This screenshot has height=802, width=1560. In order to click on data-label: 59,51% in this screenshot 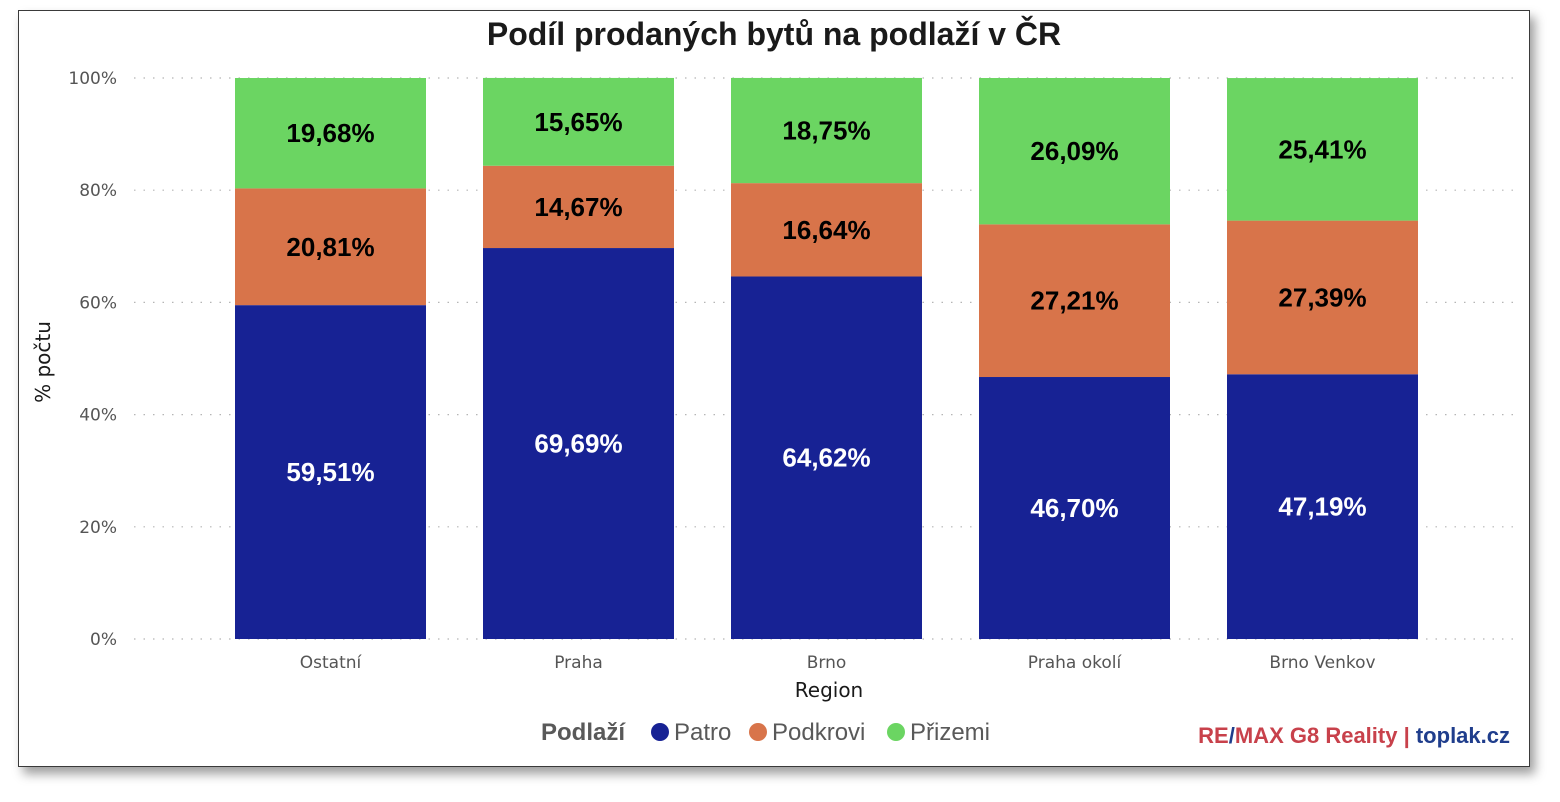, I will do `click(330, 472)`.